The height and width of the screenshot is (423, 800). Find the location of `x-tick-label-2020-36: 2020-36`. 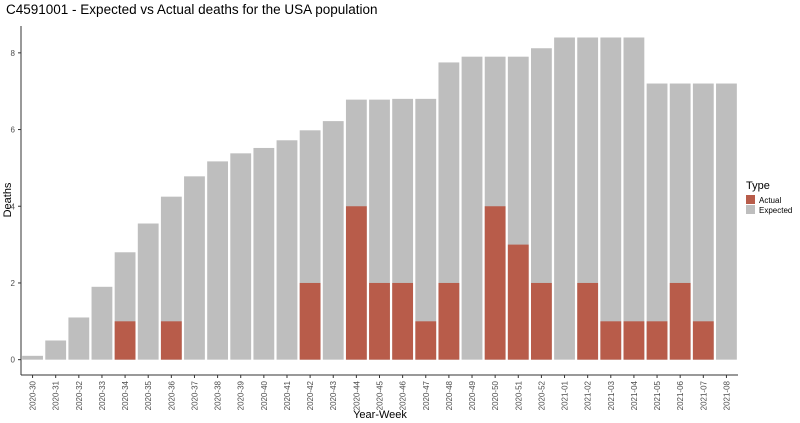

x-tick-label-2020-36: 2020-36 is located at coordinates (171, 395).